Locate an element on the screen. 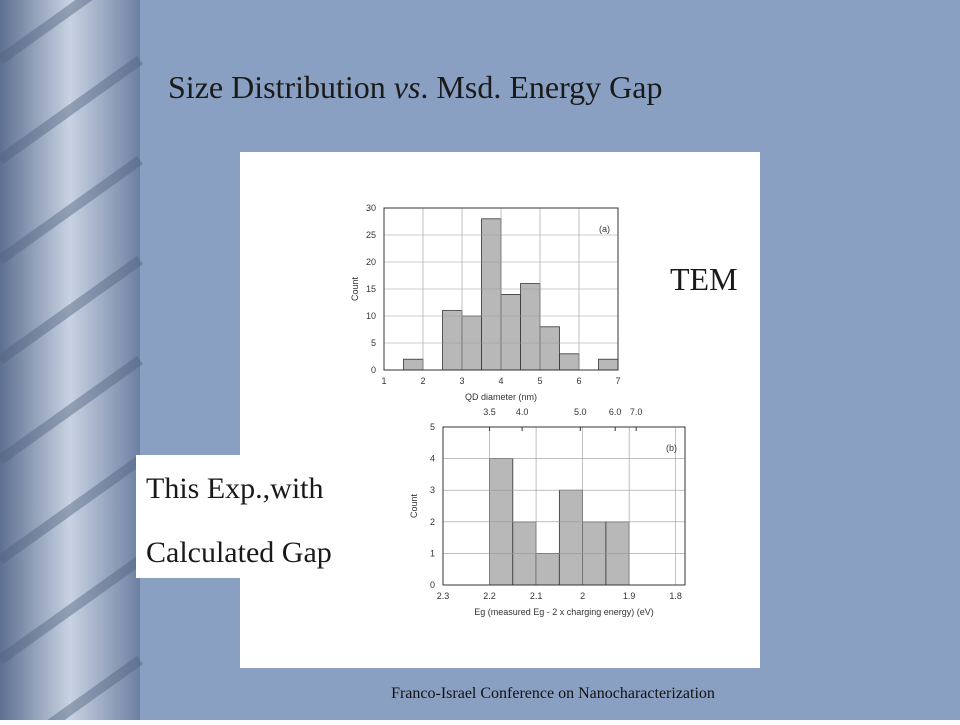  y-tick-label: 4 is located at coordinates (432, 459).